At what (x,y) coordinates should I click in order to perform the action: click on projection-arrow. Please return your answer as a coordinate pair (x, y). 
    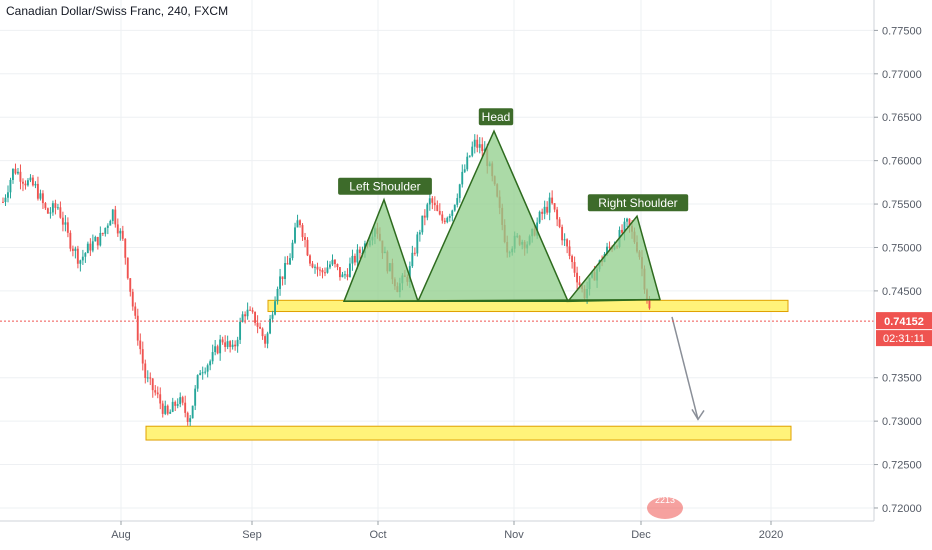
    Looking at the image, I should click on (685, 368).